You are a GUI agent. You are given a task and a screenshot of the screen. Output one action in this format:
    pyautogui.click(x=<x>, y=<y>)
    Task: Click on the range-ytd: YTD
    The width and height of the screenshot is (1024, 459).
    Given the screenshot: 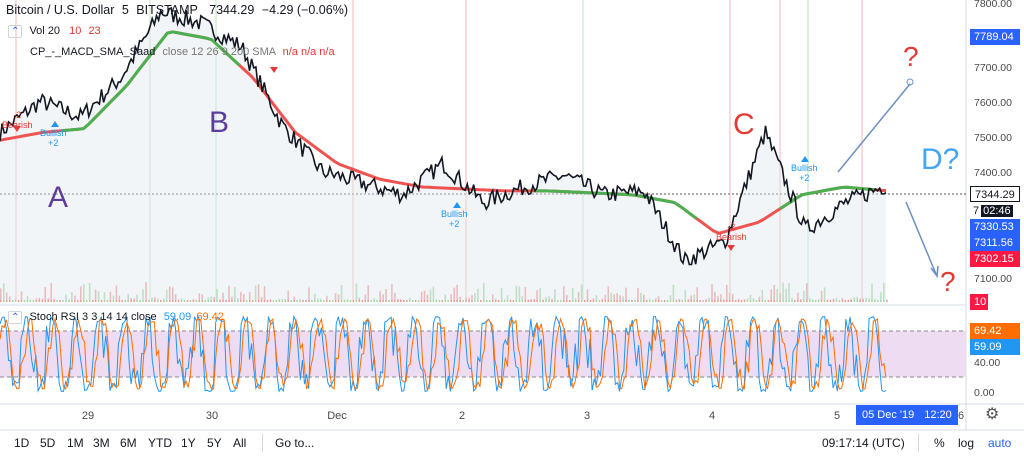 What is the action you would take?
    pyautogui.click(x=160, y=443)
    